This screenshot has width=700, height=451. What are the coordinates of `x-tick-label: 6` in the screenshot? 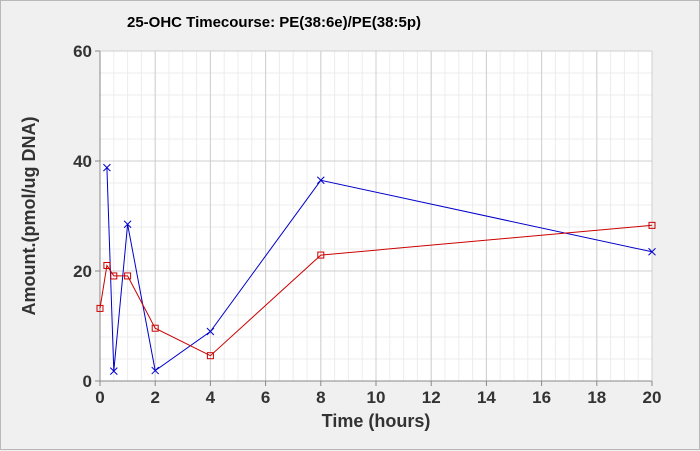 It's located at (265, 397).